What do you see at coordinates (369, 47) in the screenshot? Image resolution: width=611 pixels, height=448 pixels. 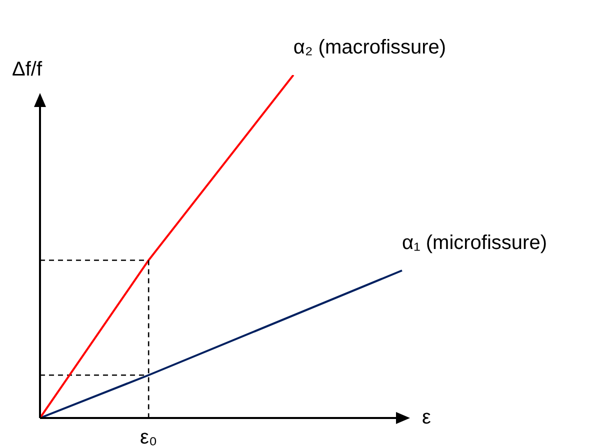 I see `series-label: α₂ (macrofissure)` at bounding box center [369, 47].